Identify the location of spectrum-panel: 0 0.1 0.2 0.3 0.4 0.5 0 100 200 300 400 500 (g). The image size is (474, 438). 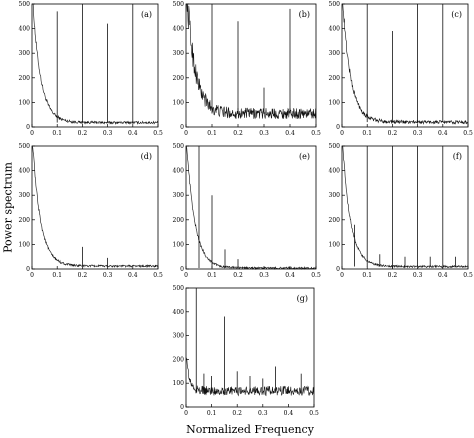
(246, 351).